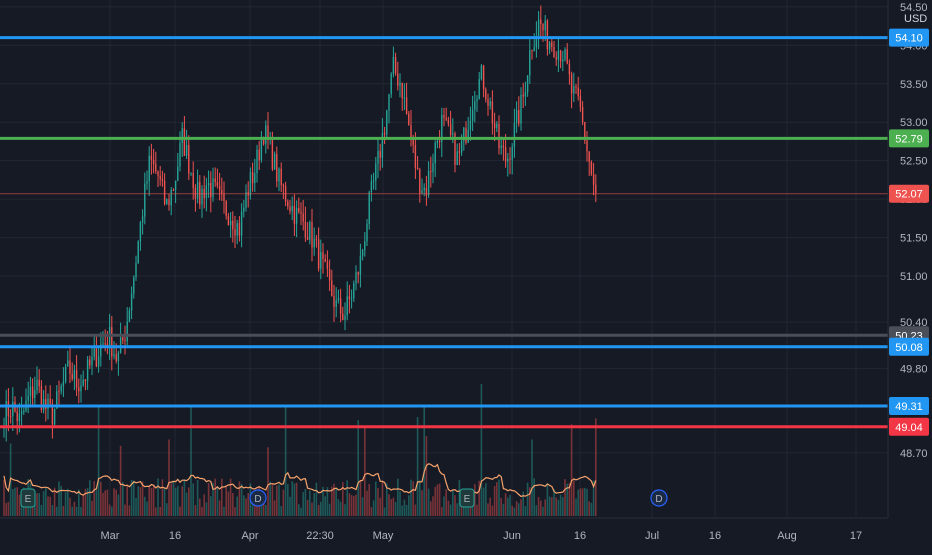 This screenshot has height=555, width=932. Describe the element at coordinates (909, 407) in the screenshot. I see `price-label-text: 49.31` at that location.